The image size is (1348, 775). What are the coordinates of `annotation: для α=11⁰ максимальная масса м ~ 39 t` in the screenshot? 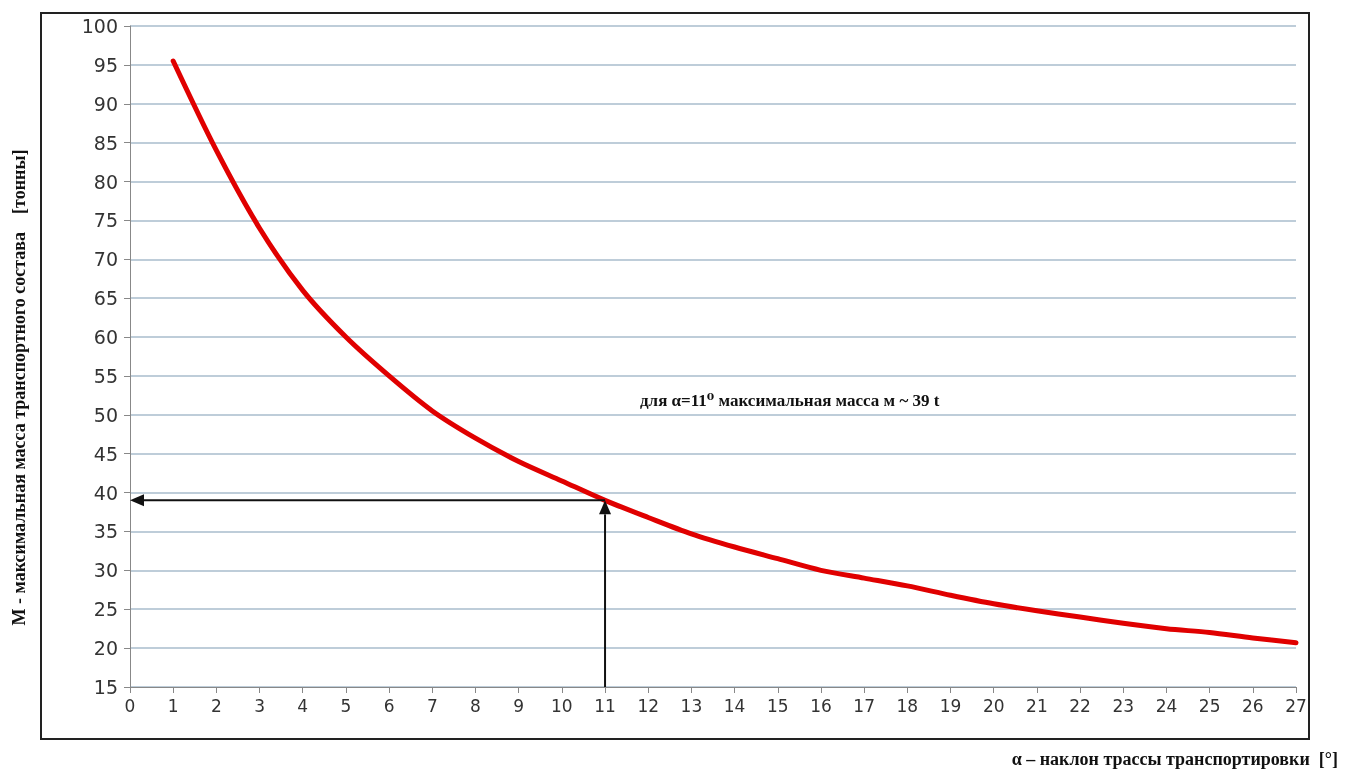 It's located at (790, 400).